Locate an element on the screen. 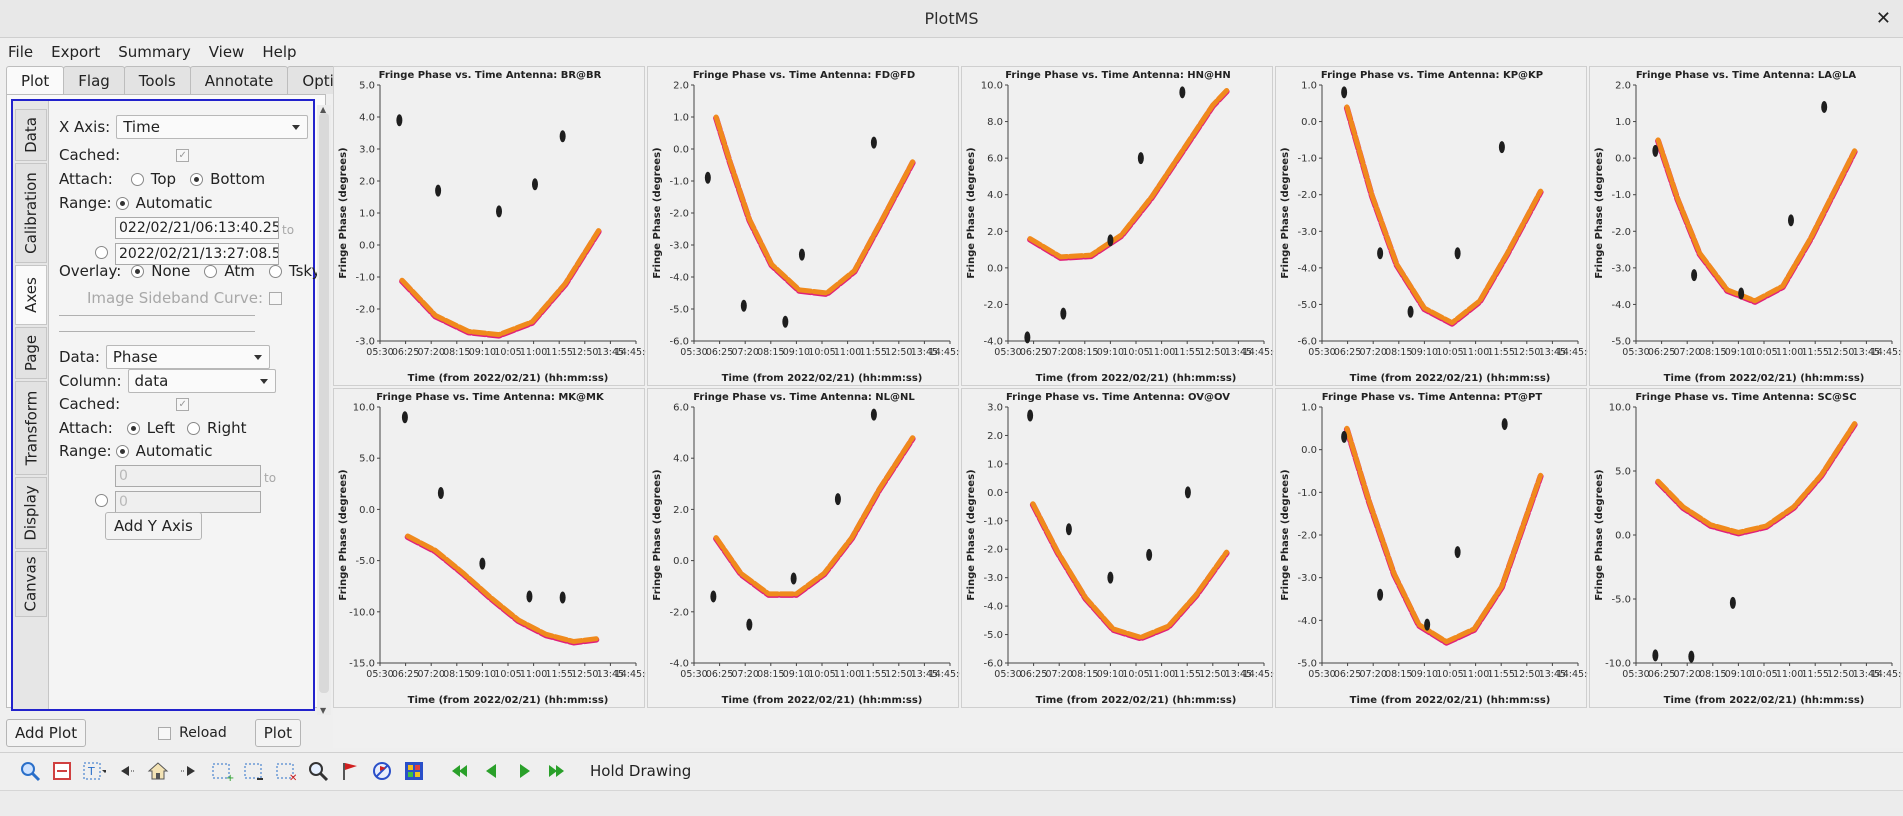 This screenshot has width=1903, height=816. y-cached-checkbox: ✓ is located at coordinates (183, 404).